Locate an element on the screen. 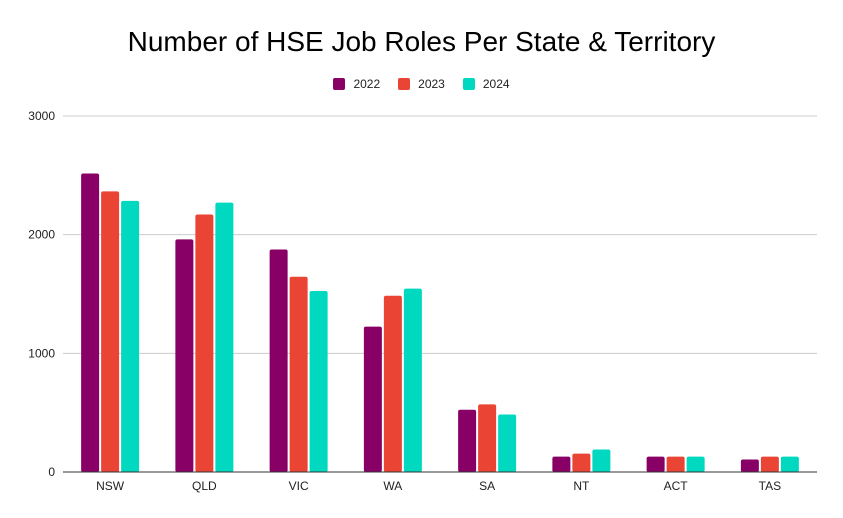 This screenshot has width=843, height=518. legend-item-2024: 2024 is located at coordinates (486, 84).